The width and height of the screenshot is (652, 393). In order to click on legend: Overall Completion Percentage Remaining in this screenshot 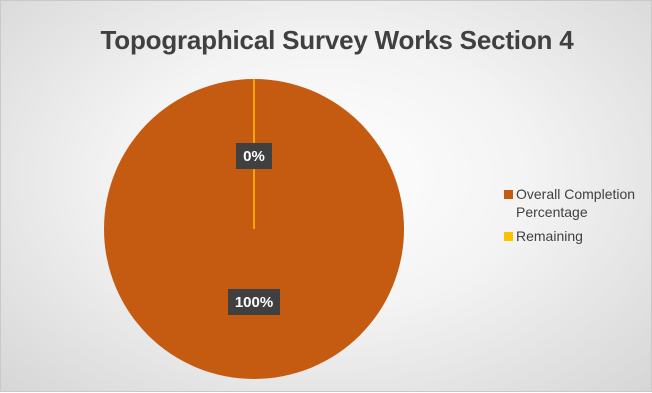, I will do `click(578, 218)`.